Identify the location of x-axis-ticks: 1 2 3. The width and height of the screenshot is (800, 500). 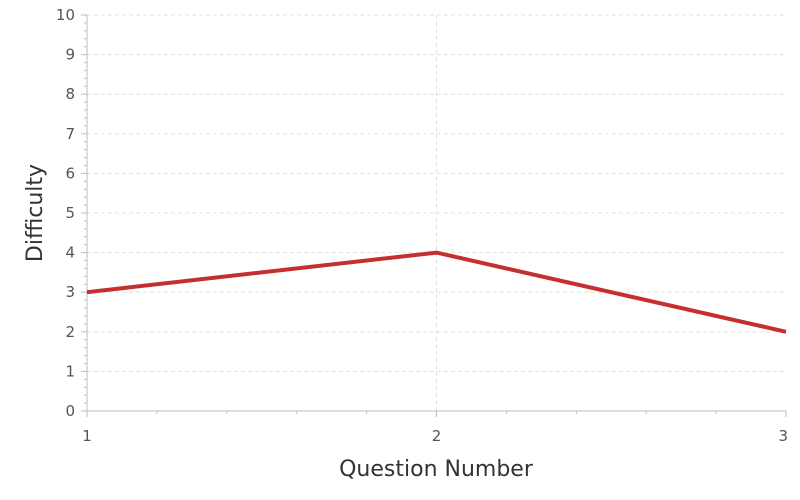
(435, 428).